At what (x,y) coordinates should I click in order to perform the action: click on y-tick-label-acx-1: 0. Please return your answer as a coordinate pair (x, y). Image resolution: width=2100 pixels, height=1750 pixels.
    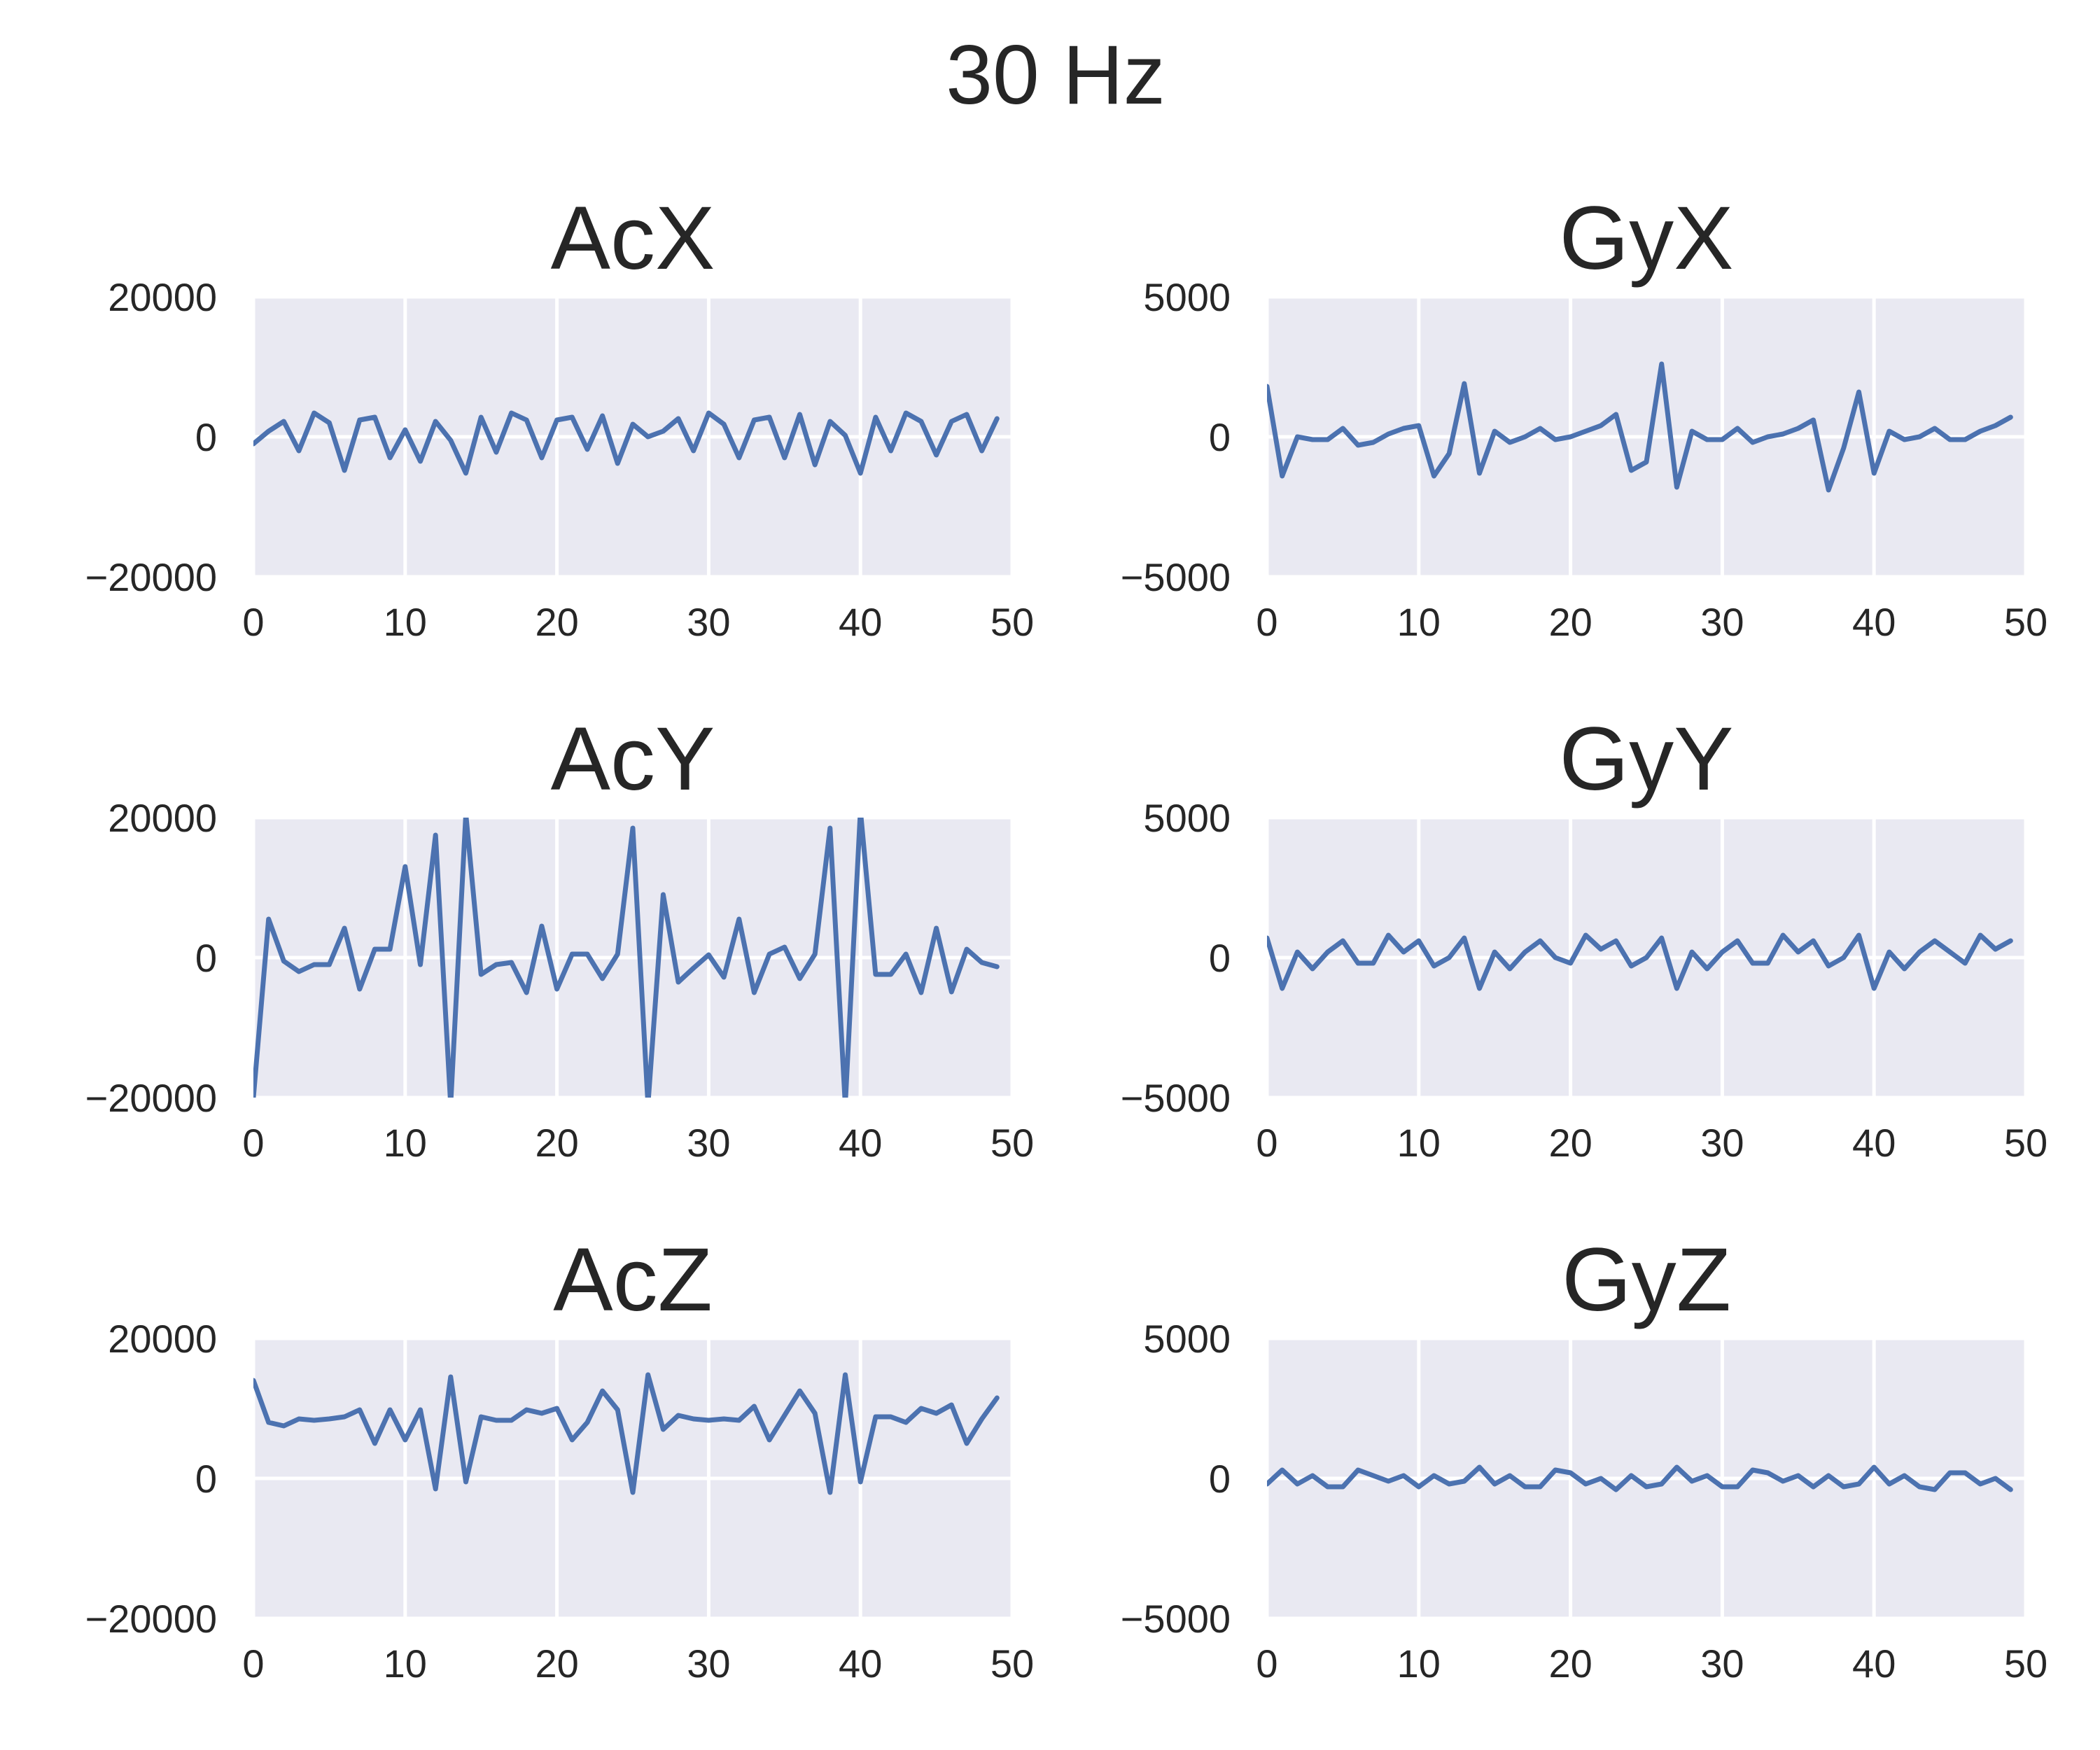
    Looking at the image, I should click on (206, 437).